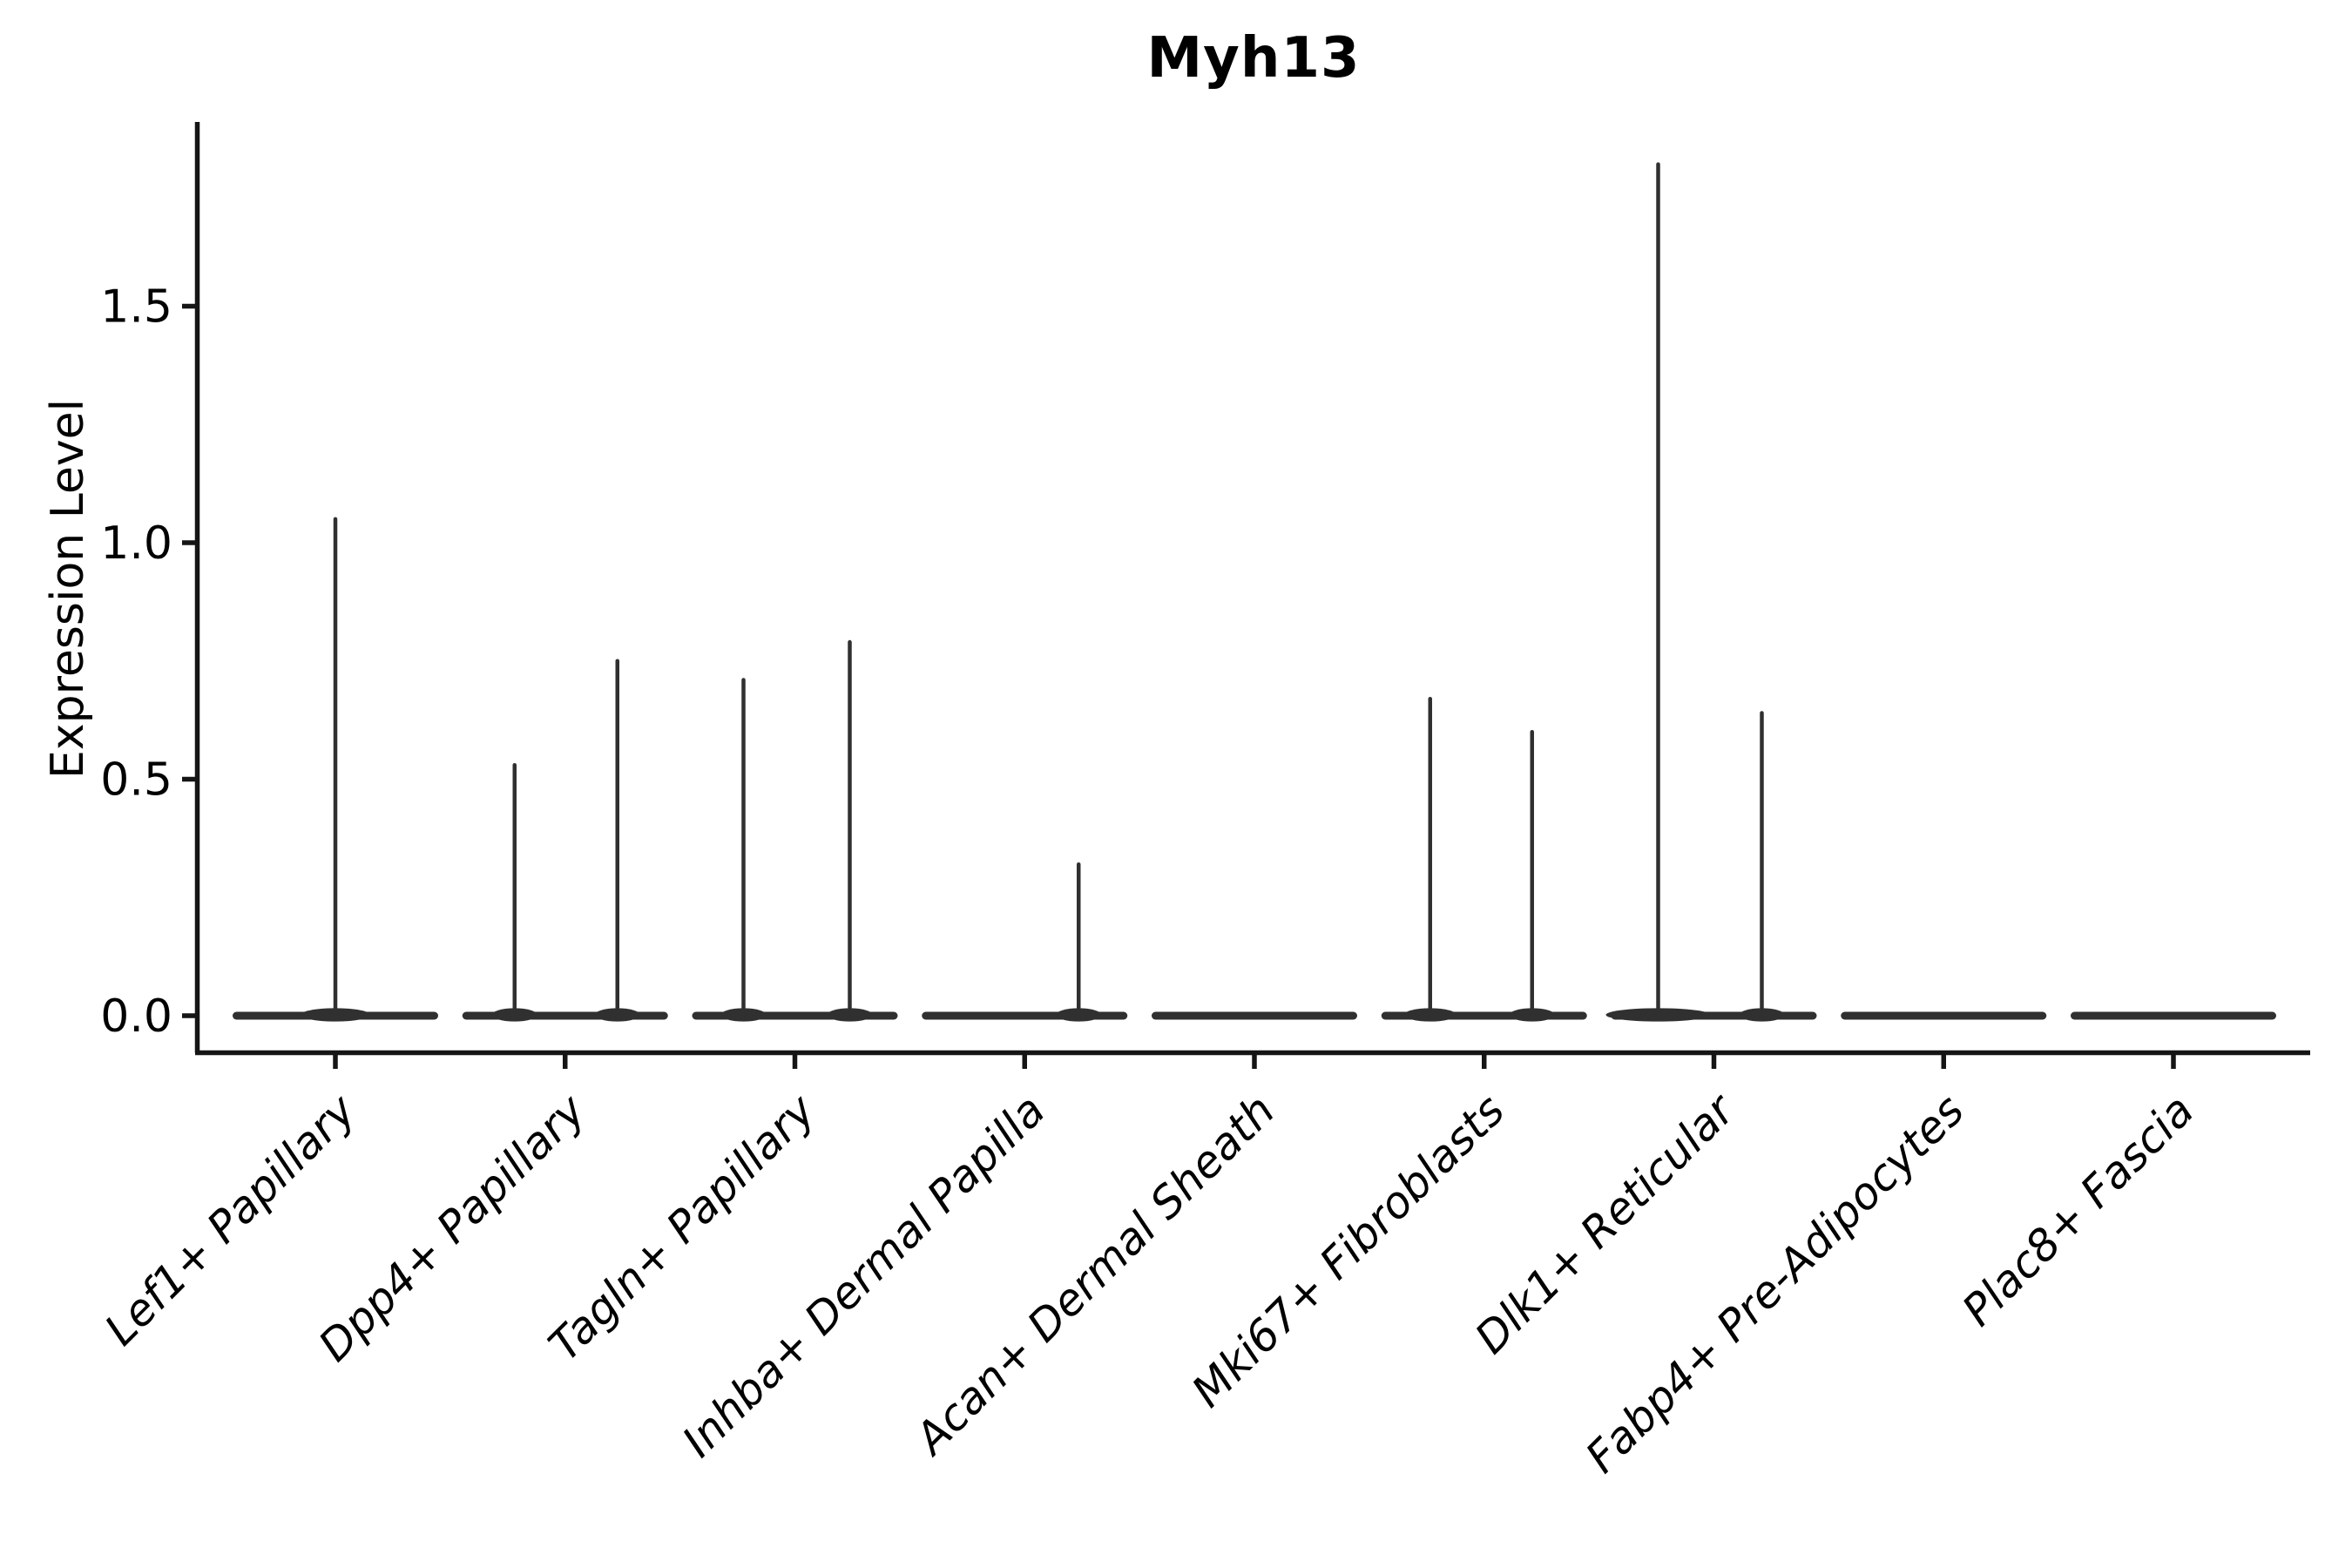  What do you see at coordinates (1253, 58) in the screenshot?
I see `chart-title: Myh13` at bounding box center [1253, 58].